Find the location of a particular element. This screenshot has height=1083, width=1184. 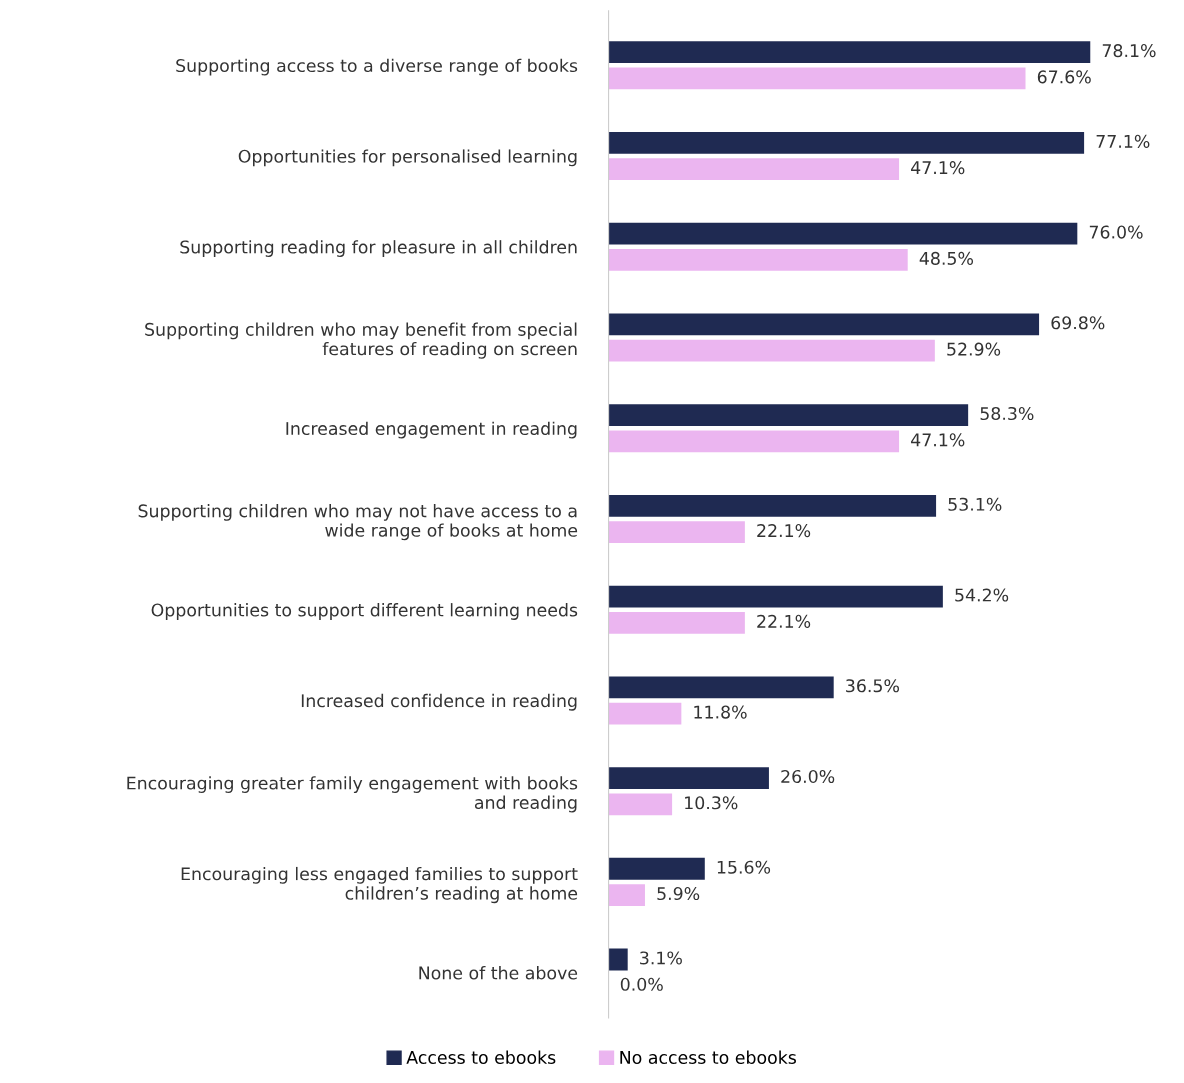

y-tick-label: Increased confidence in reading is located at coordinates (439, 702).